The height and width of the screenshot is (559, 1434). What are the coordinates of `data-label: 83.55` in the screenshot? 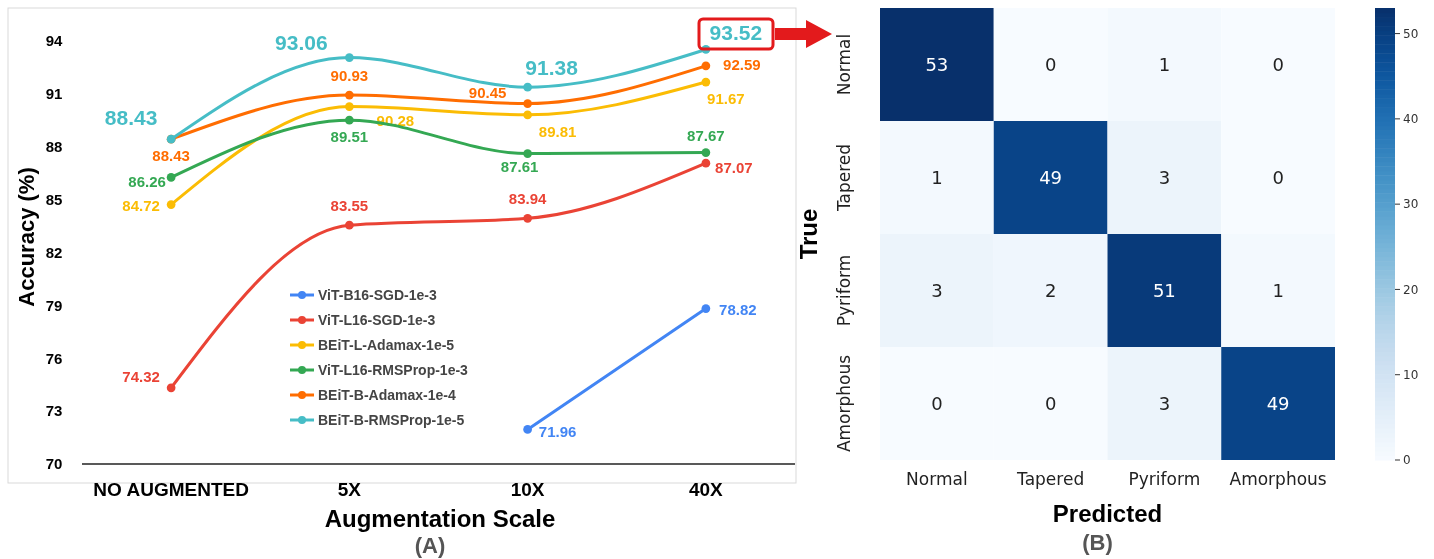 It's located at (349, 206).